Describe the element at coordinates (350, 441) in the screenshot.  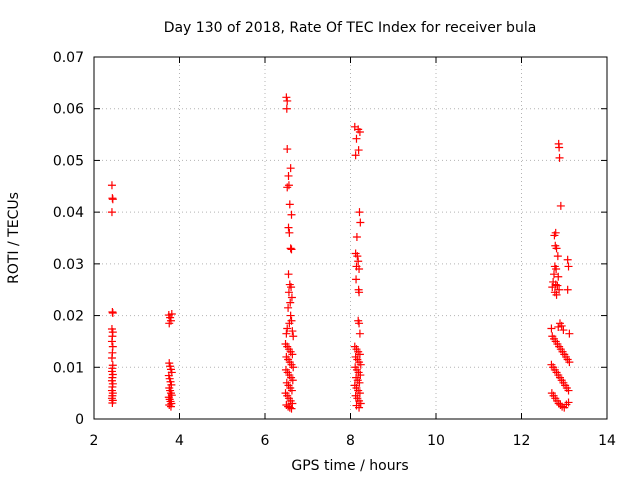
I see `x-tick-label: 8` at that location.